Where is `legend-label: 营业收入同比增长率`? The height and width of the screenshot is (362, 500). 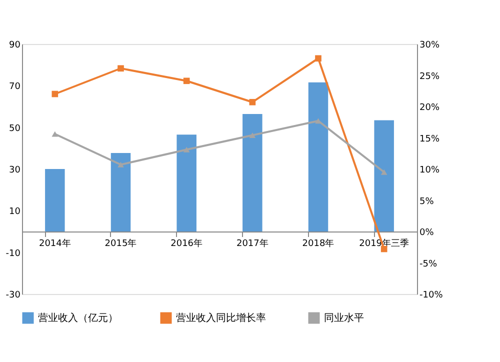
legend-label: 营业收入同比增长率 is located at coordinates (221, 318).